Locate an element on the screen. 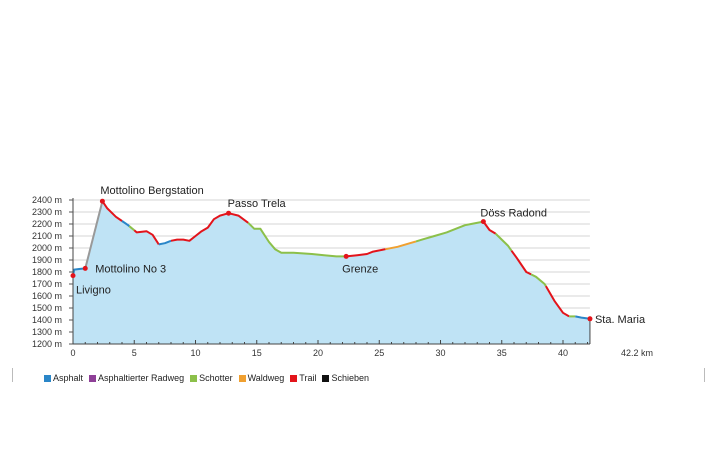  x-tick-label: 30 is located at coordinates (440, 353).